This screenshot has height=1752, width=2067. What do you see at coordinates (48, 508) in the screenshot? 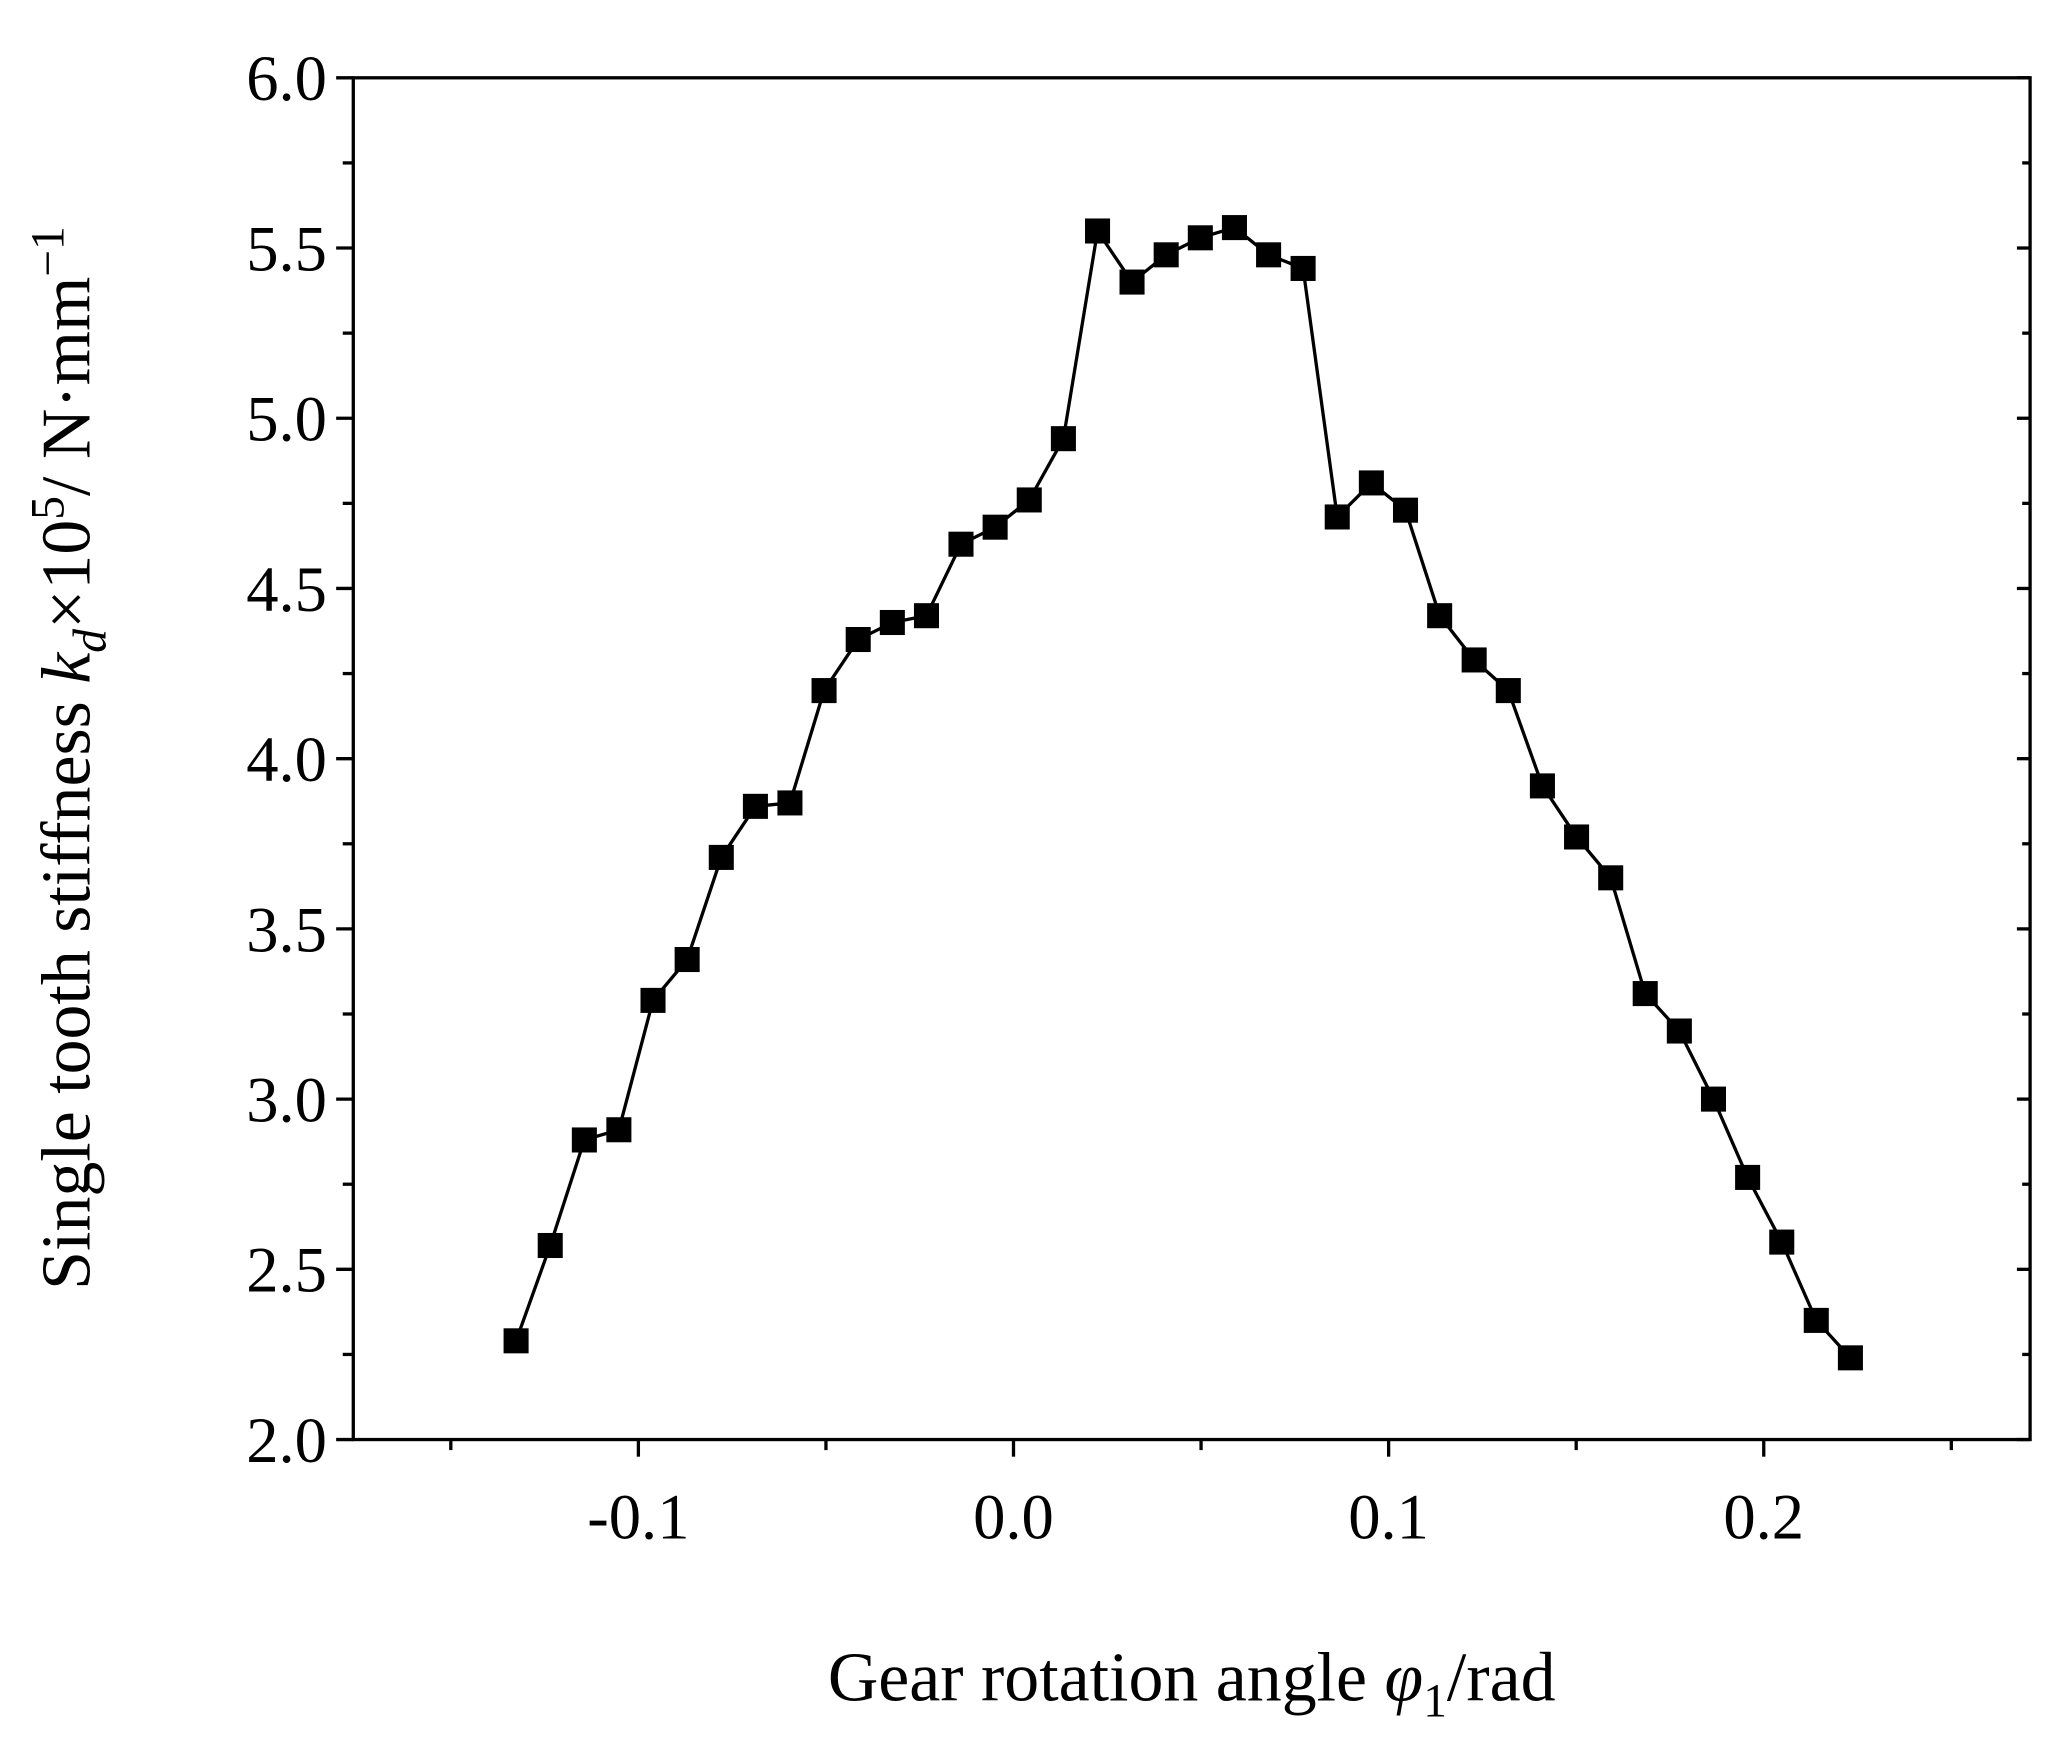
I see `y-label-part: 5` at bounding box center [48, 508].